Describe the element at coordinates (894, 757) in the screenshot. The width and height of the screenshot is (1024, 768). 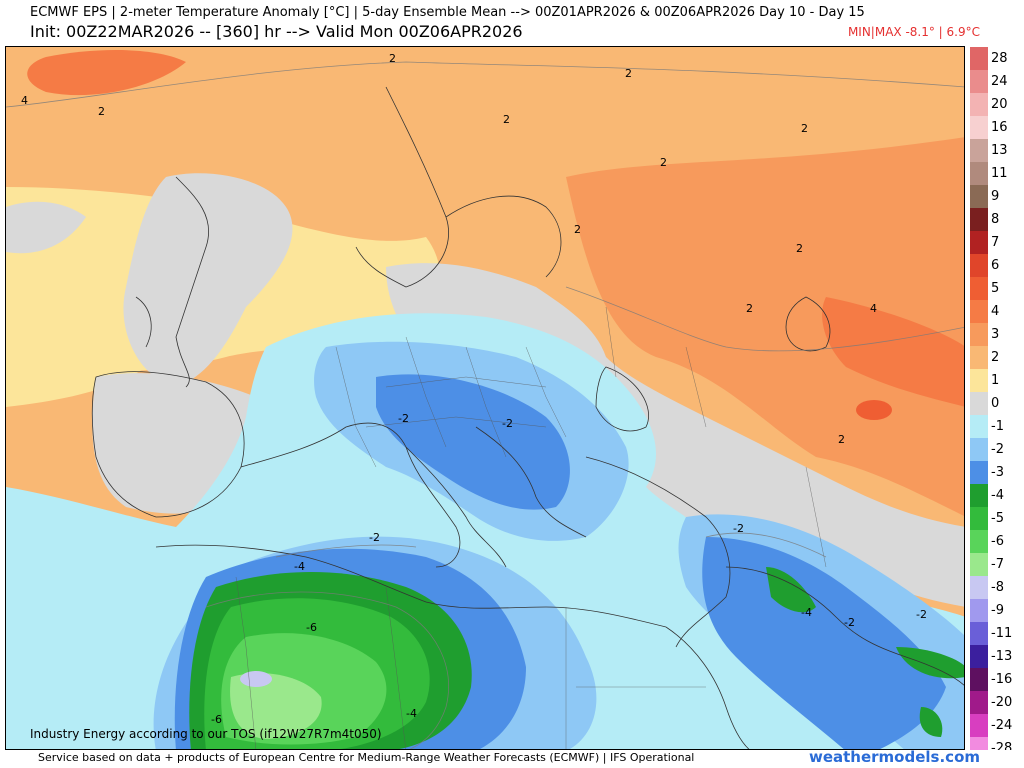
I see `brand-link: weathermodels.com` at that location.